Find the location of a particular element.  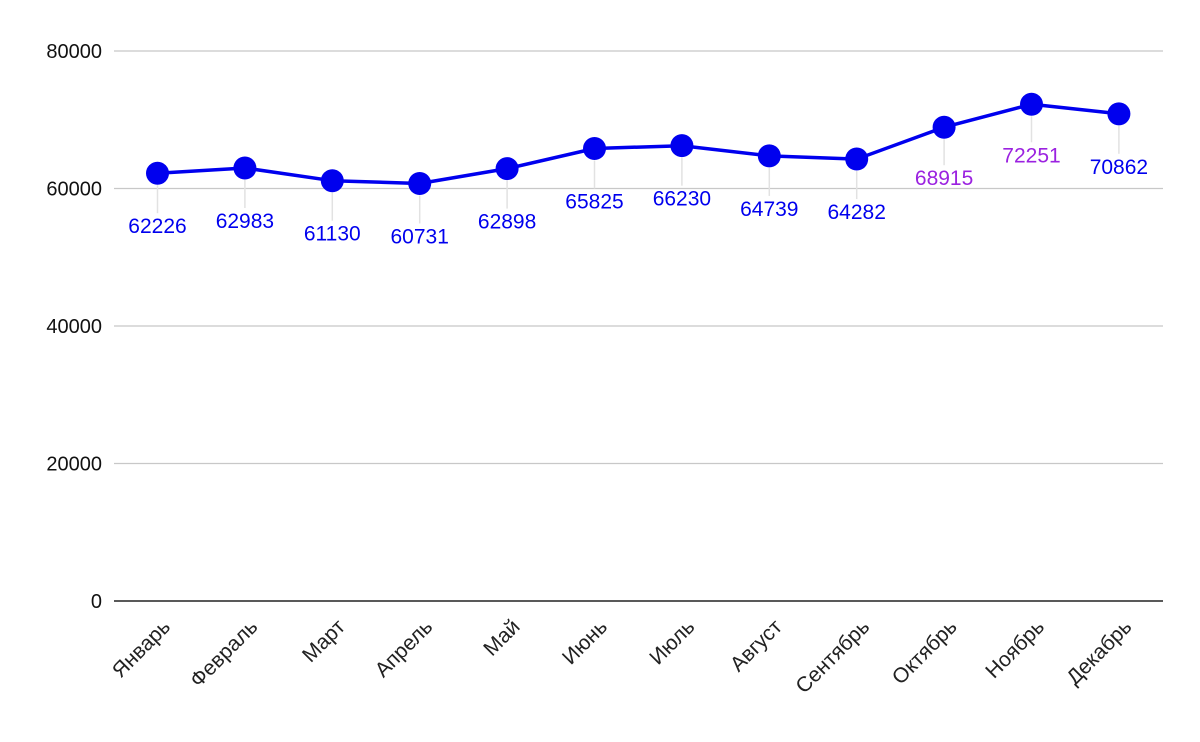

data-points is located at coordinates (638, 143).